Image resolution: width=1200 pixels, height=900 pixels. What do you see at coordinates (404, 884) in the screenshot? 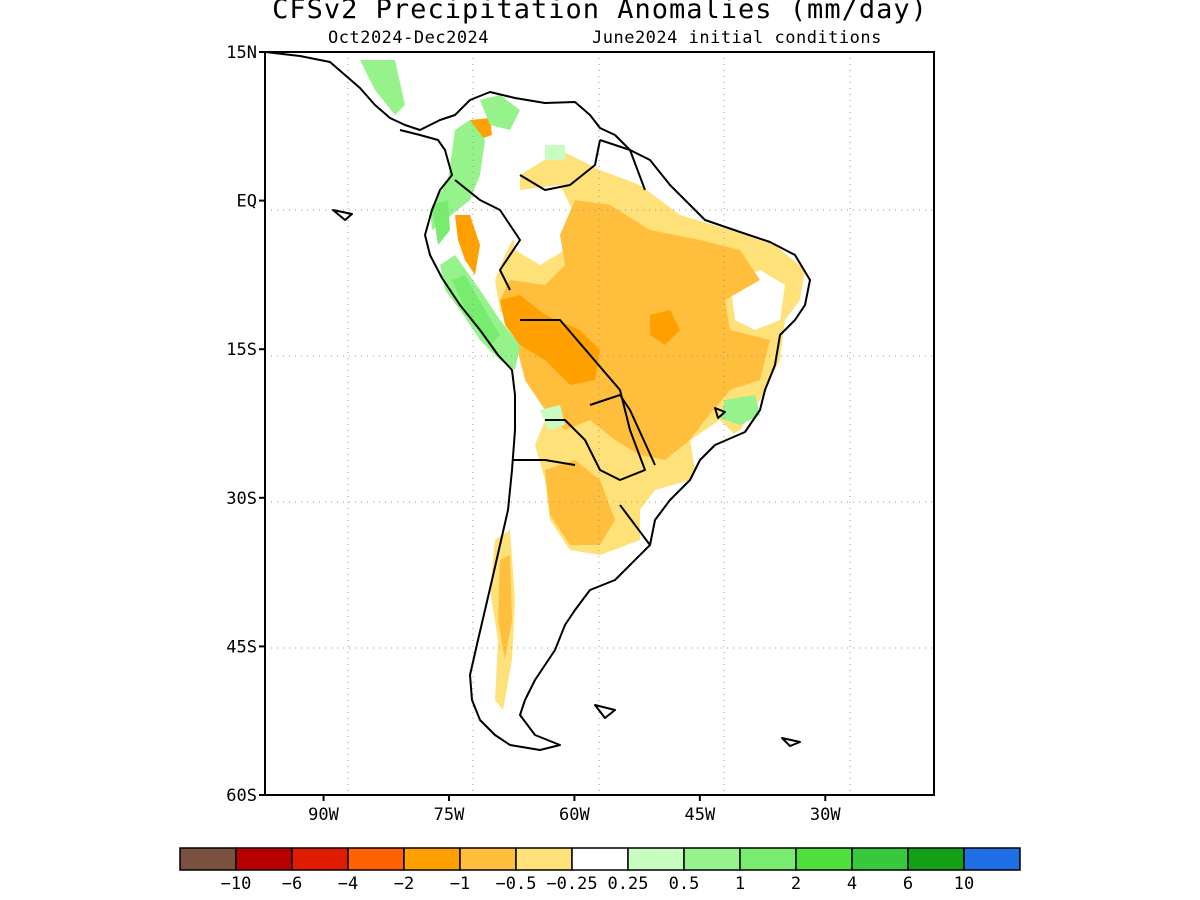
I see `colorbar-label: −2` at bounding box center [404, 884].